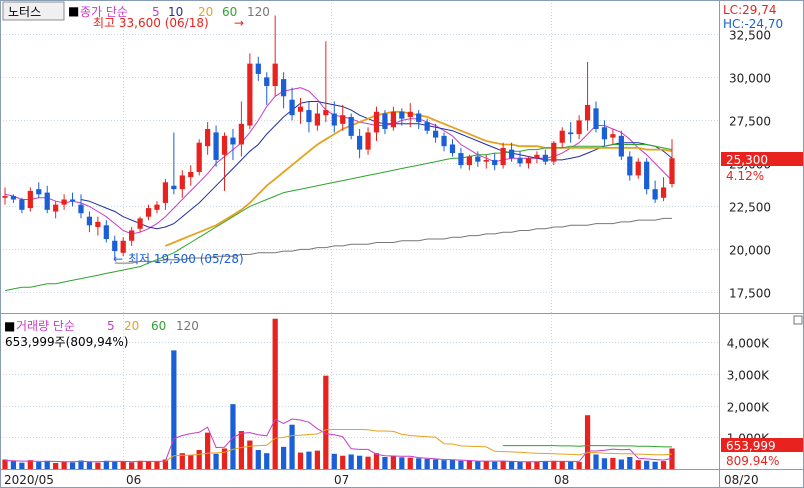 The height and width of the screenshot is (488, 804). Describe the element at coordinates (133, 480) in the screenshot. I see `x-tick-label: 06` at that location.